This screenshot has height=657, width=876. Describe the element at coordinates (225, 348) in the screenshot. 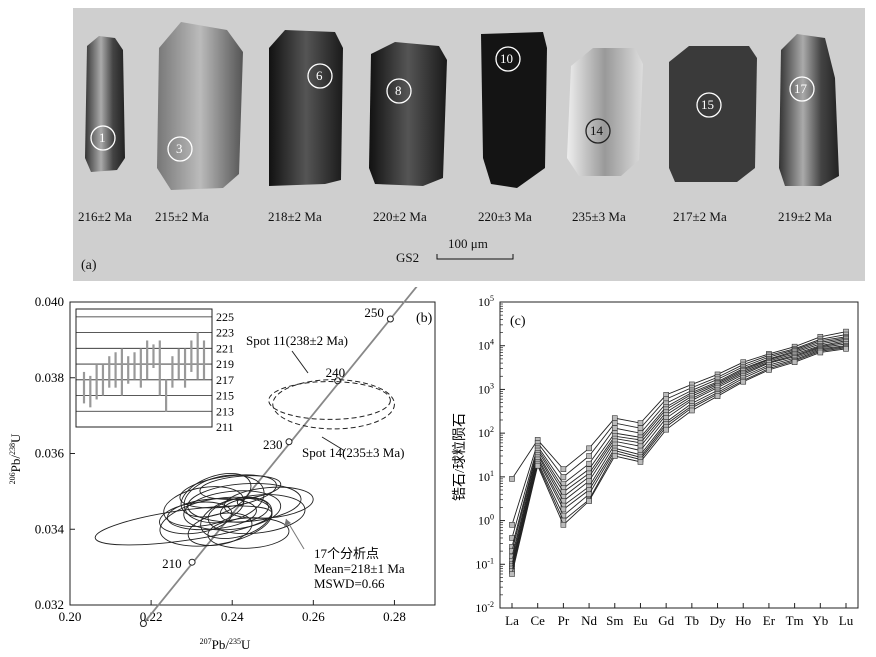

I see `inset-tick-label: 221` at that location.